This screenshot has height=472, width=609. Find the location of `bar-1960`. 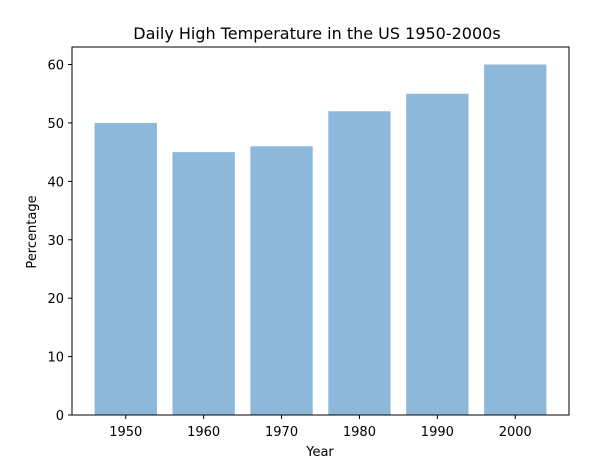

bar-1960 is located at coordinates (203, 283).